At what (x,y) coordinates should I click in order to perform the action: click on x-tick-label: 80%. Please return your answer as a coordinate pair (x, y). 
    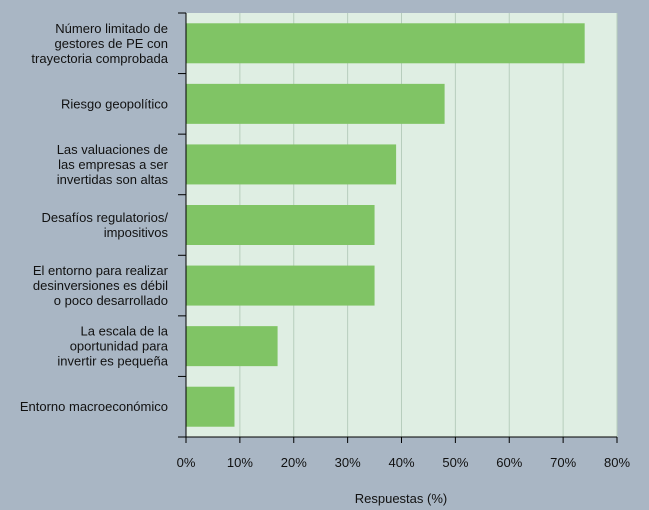
    Looking at the image, I should click on (617, 462).